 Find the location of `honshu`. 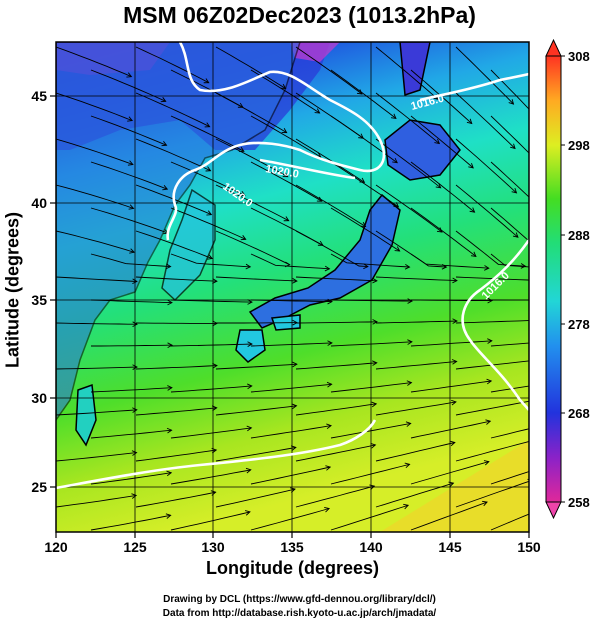

honshu is located at coordinates (324, 261).